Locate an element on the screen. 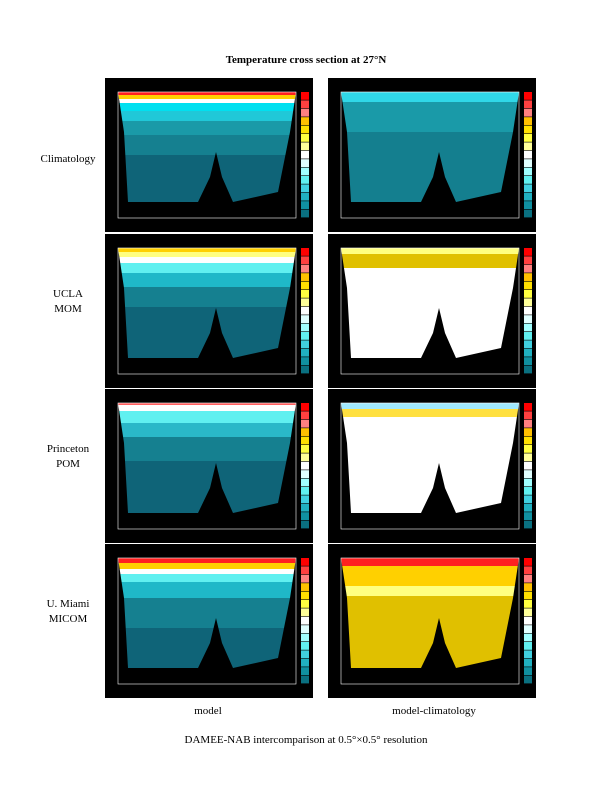 The width and height of the screenshot is (612, 792). row-label: U. Miami is located at coordinates (68, 604).